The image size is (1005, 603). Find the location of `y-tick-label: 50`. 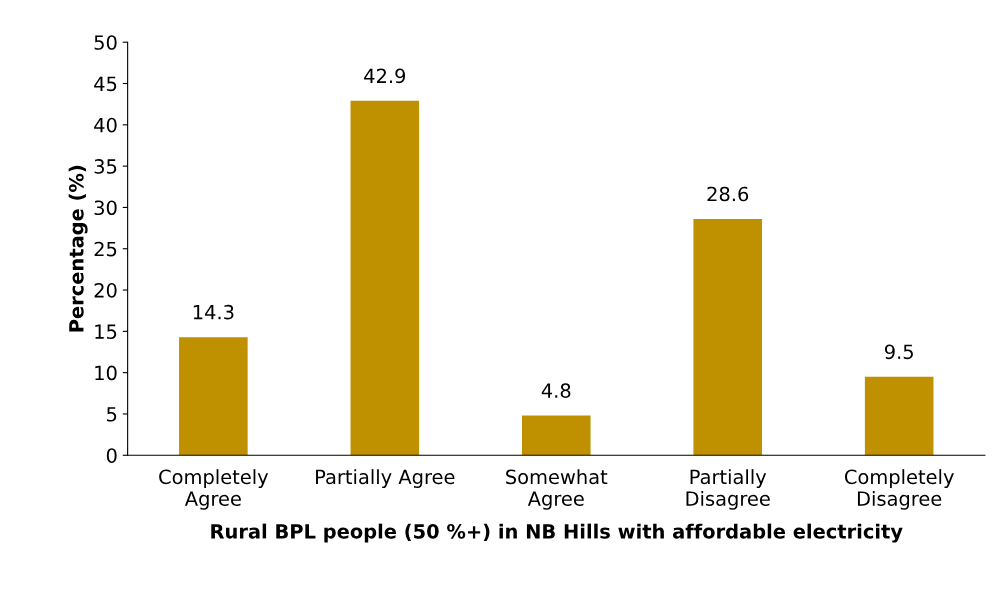

y-tick-label: 50 is located at coordinates (105, 42).